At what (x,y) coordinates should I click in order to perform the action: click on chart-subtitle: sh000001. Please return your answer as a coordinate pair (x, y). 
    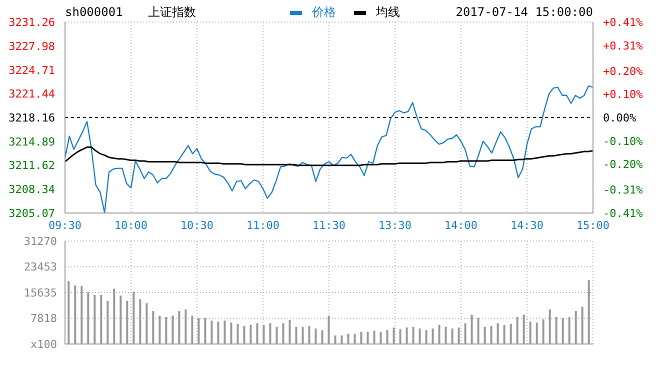
    Looking at the image, I should click on (94, 12).